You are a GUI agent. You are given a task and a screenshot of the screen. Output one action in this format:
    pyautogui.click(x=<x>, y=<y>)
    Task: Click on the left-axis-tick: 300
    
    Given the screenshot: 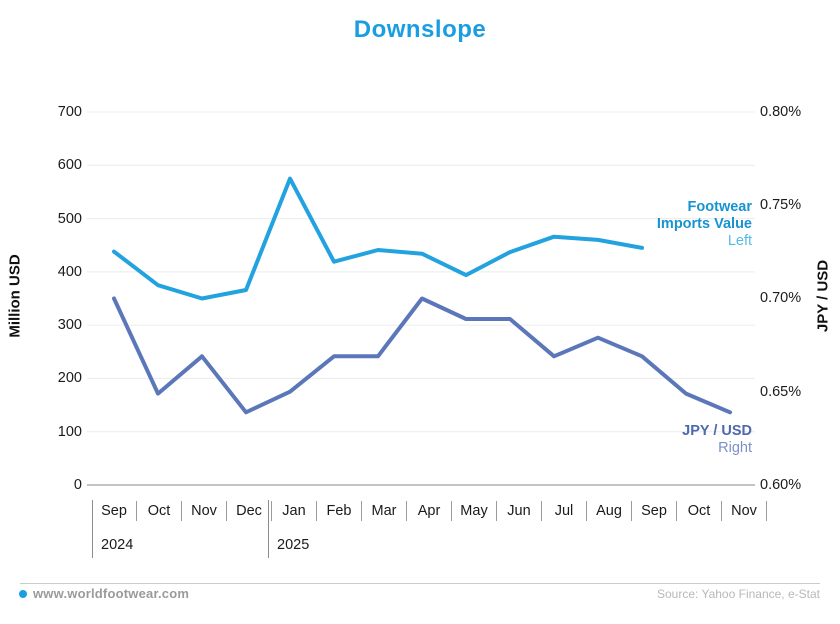 What is the action you would take?
    pyautogui.click(x=69, y=325)
    